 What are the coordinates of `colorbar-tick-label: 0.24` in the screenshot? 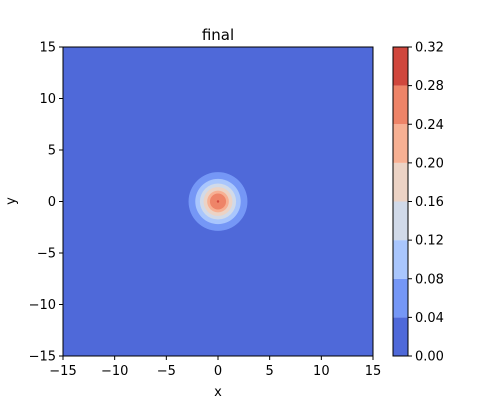 It's located at (429, 125).